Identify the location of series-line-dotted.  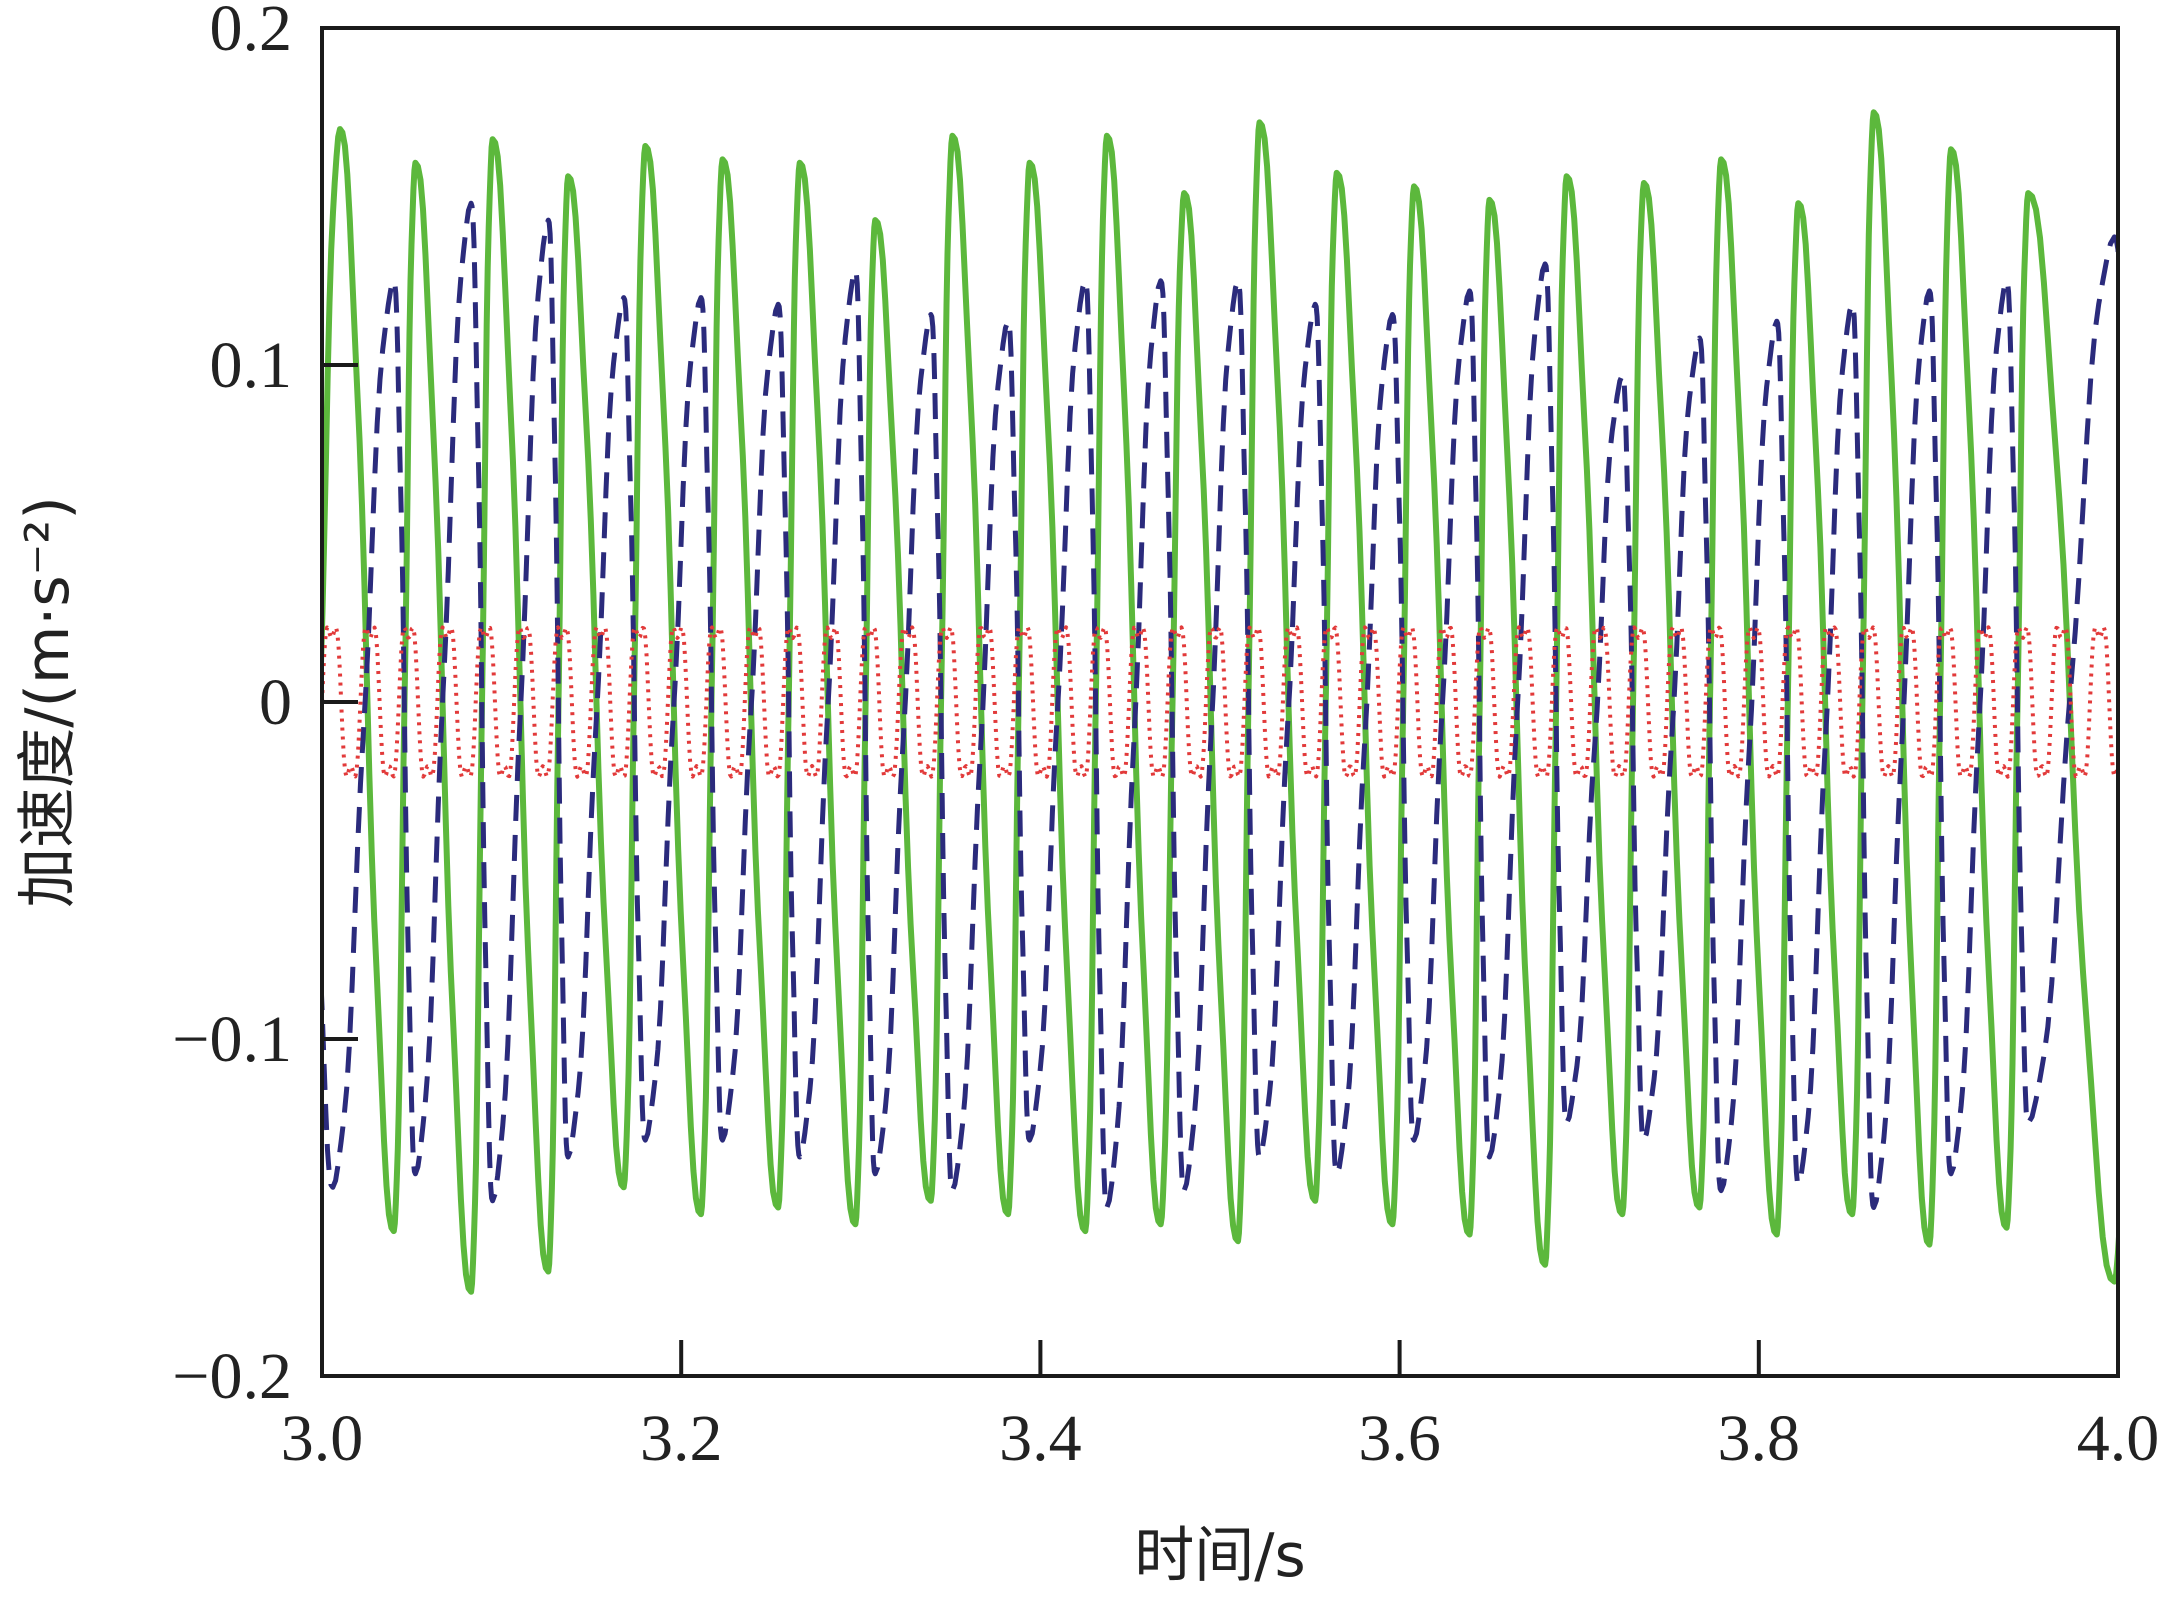
(1220, 702).